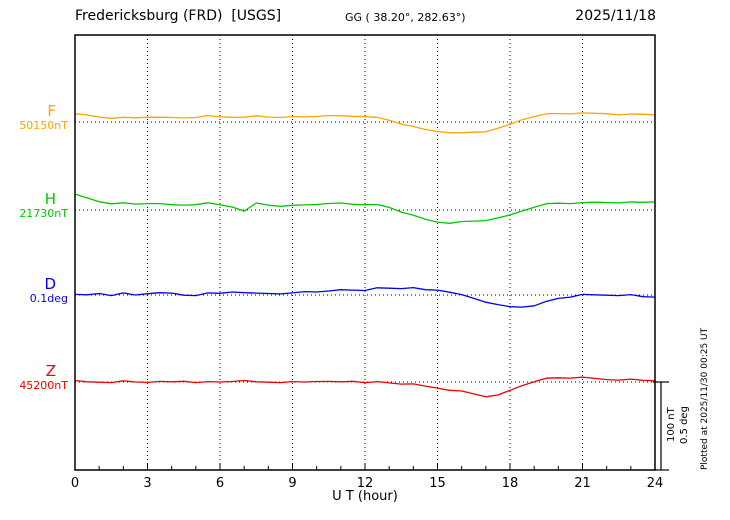  What do you see at coordinates (178, 16) in the screenshot?
I see `station-title: Fredericksburg (FRD) [USGS]` at bounding box center [178, 16].